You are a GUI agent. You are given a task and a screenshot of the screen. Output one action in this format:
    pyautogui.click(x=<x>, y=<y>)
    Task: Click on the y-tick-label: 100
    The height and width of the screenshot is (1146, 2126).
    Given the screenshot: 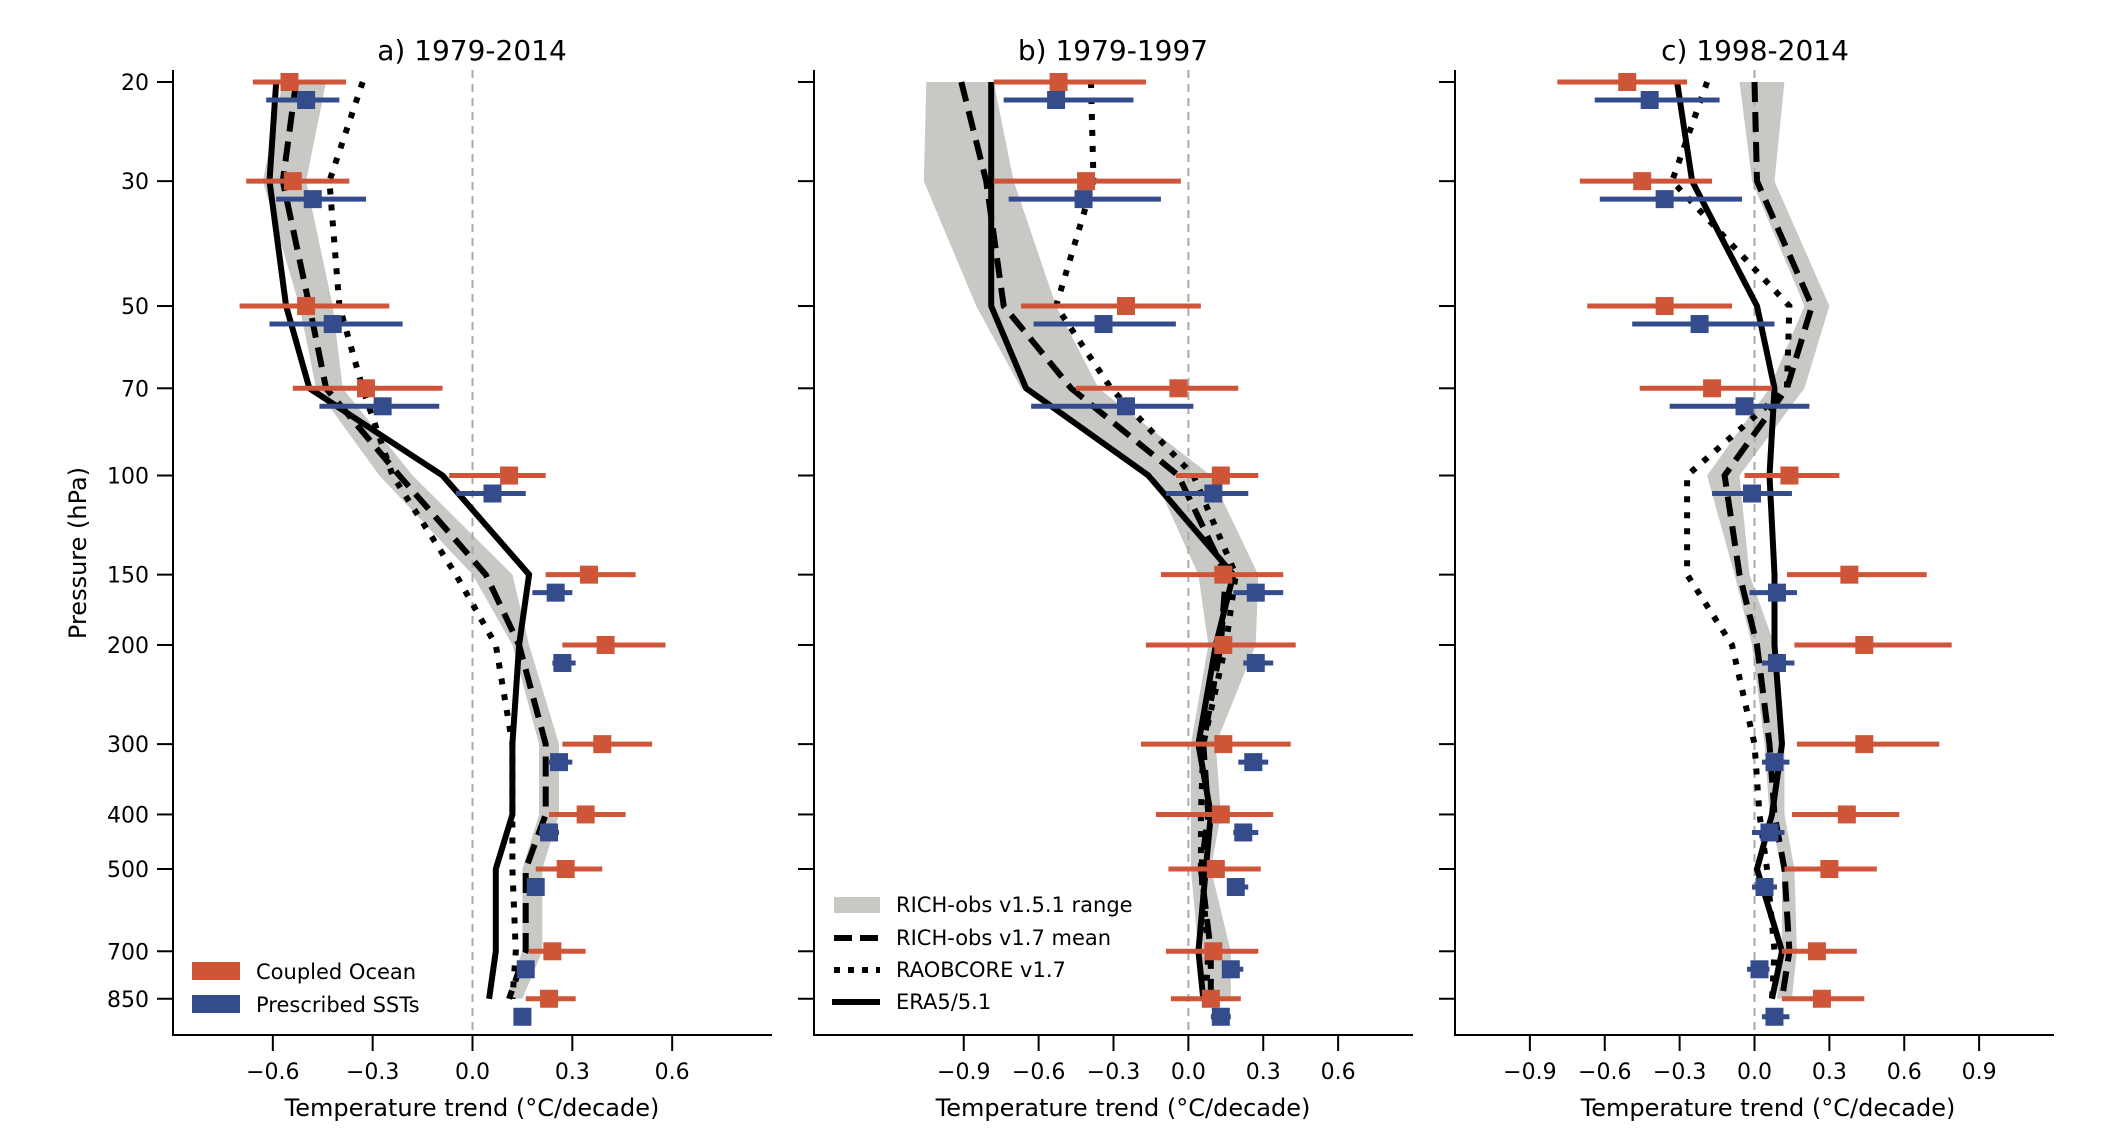 What is the action you would take?
    pyautogui.click(x=128, y=477)
    